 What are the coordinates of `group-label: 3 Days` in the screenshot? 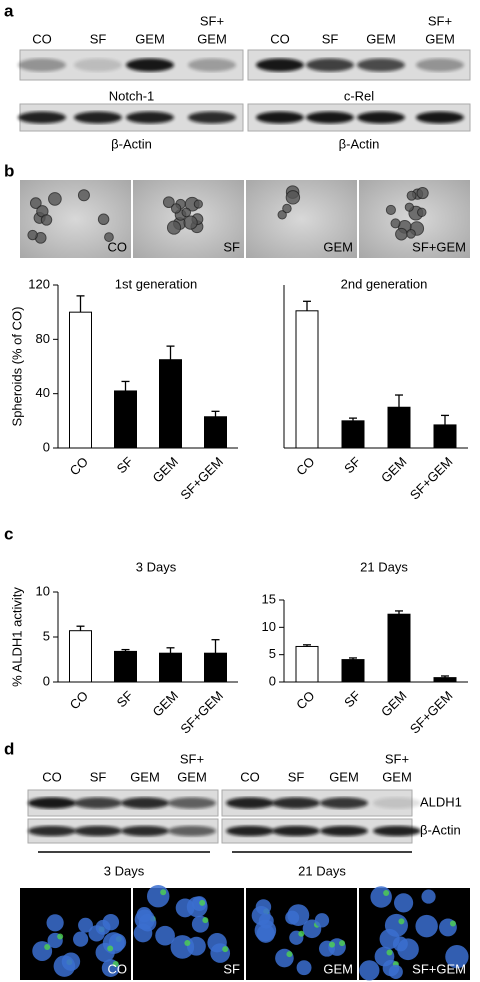 It's located at (124, 870).